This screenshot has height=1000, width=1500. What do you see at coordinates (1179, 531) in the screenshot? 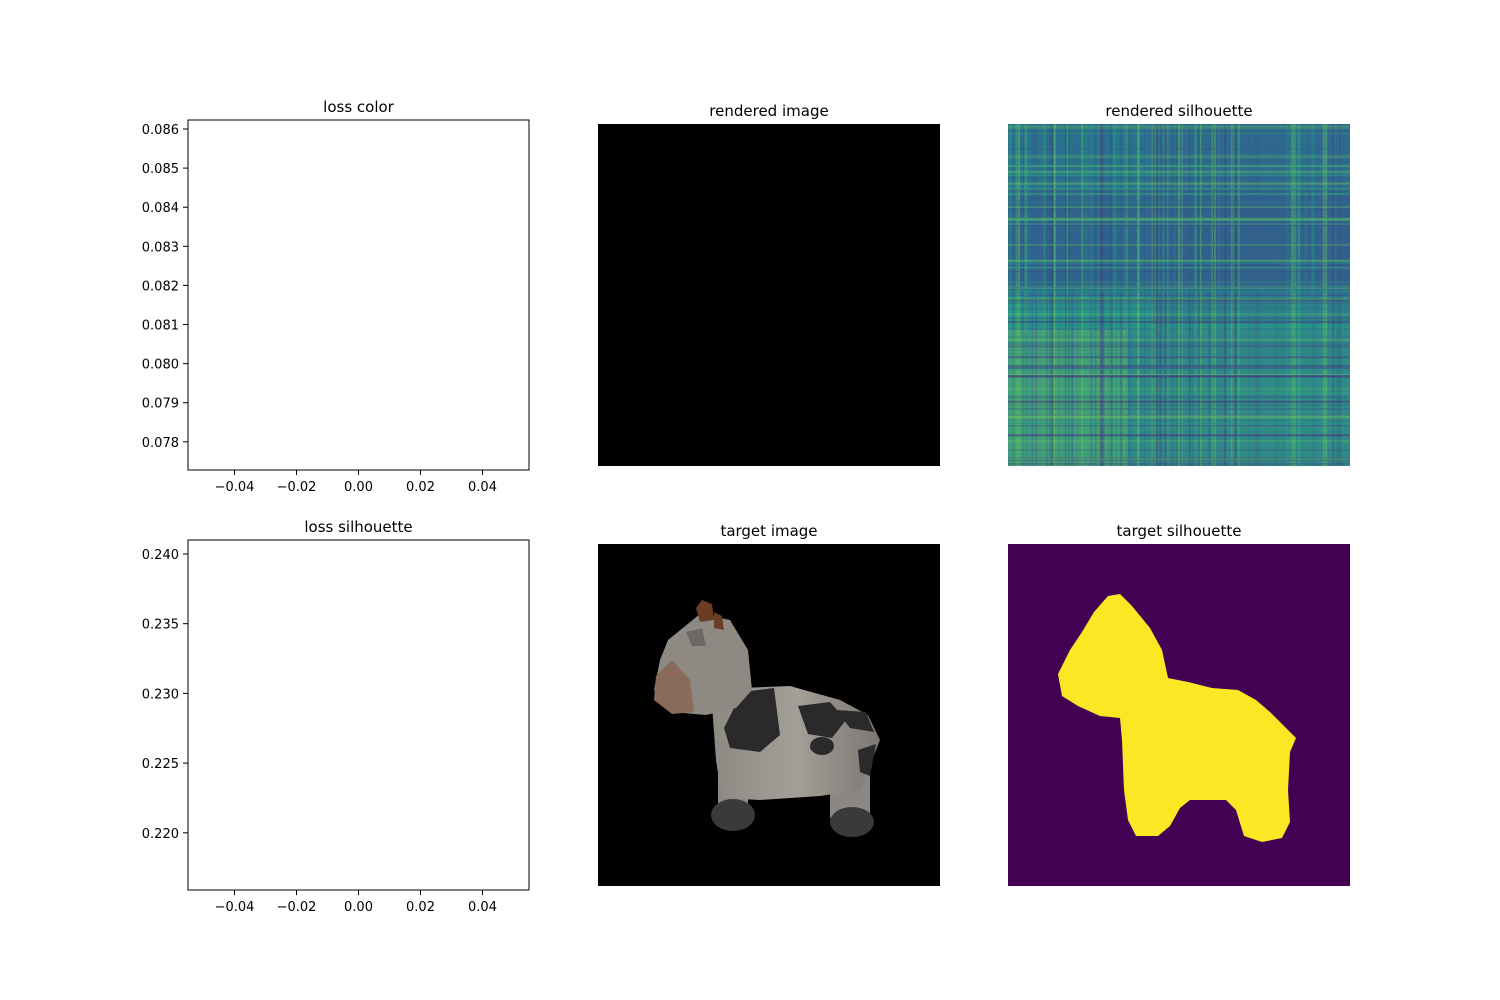
I see `target-silhouette-title: target silhouette` at bounding box center [1179, 531].